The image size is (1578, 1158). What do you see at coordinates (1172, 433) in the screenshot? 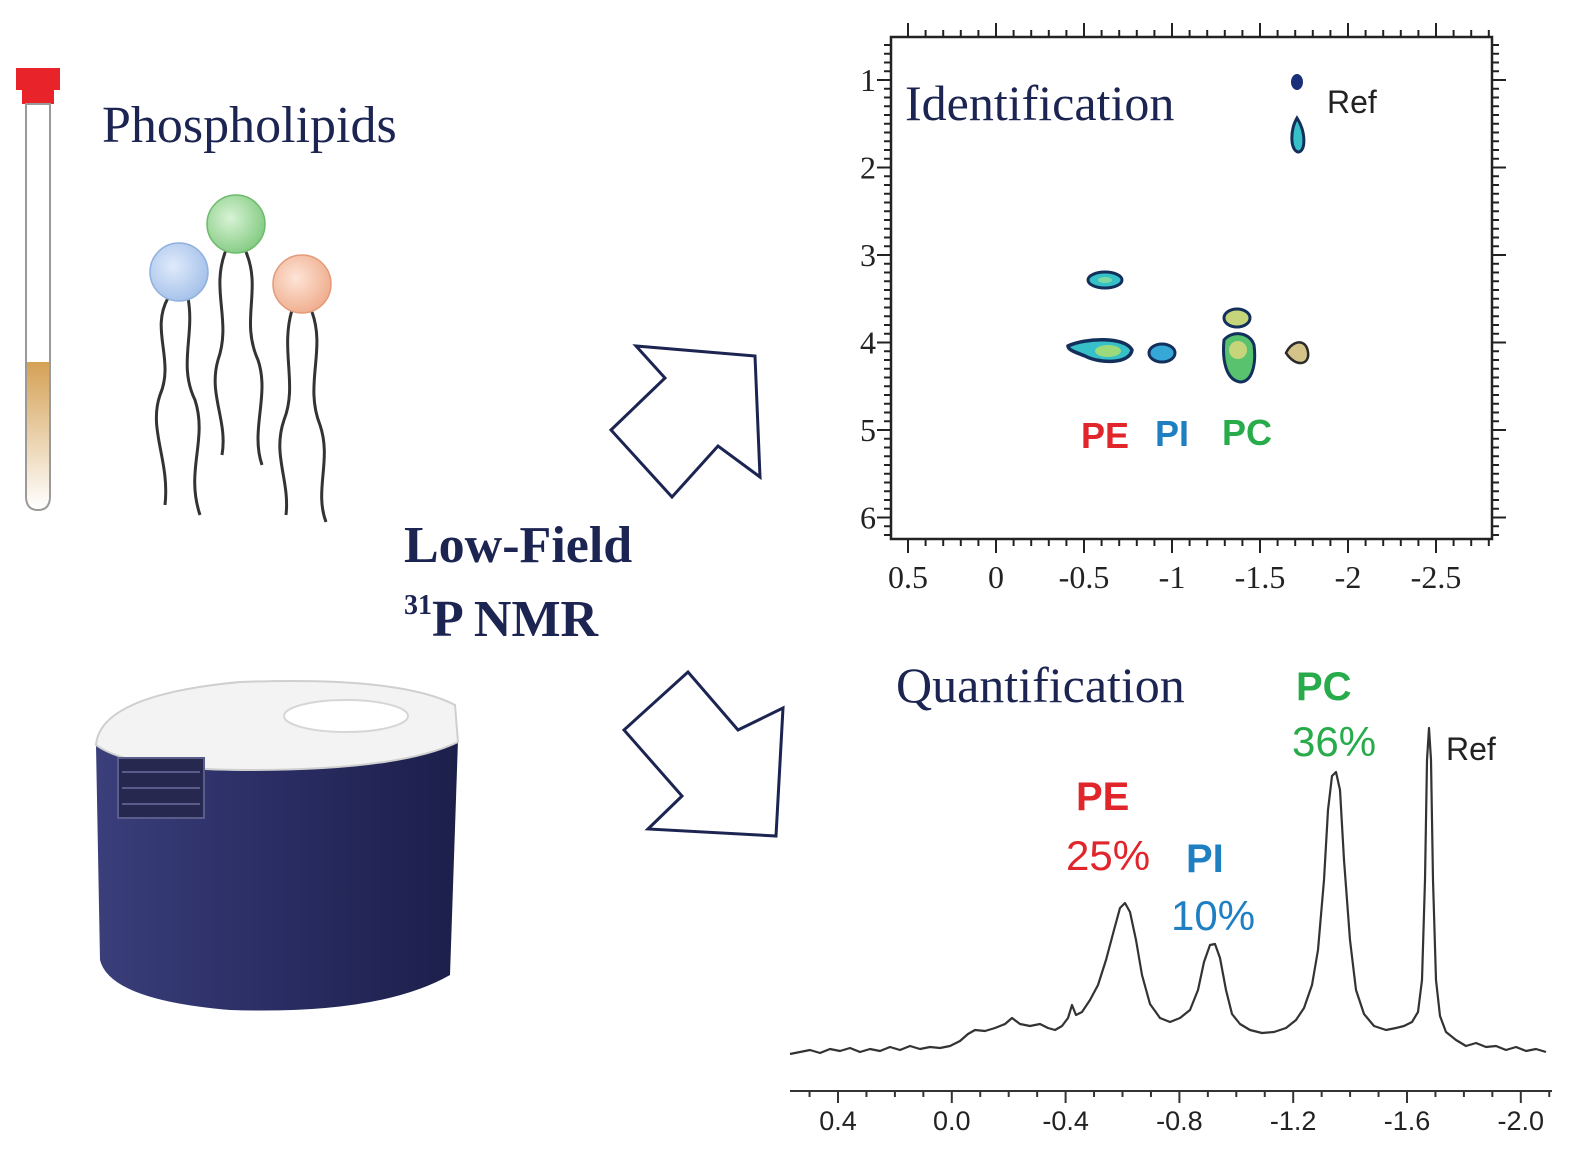
I see `pi-label: PI` at bounding box center [1172, 433].